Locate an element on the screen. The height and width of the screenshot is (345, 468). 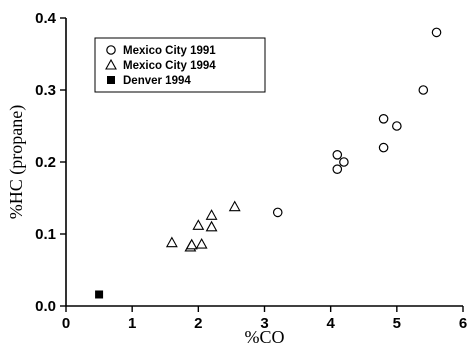
x-tick-label: 2 is located at coordinates (198, 323).